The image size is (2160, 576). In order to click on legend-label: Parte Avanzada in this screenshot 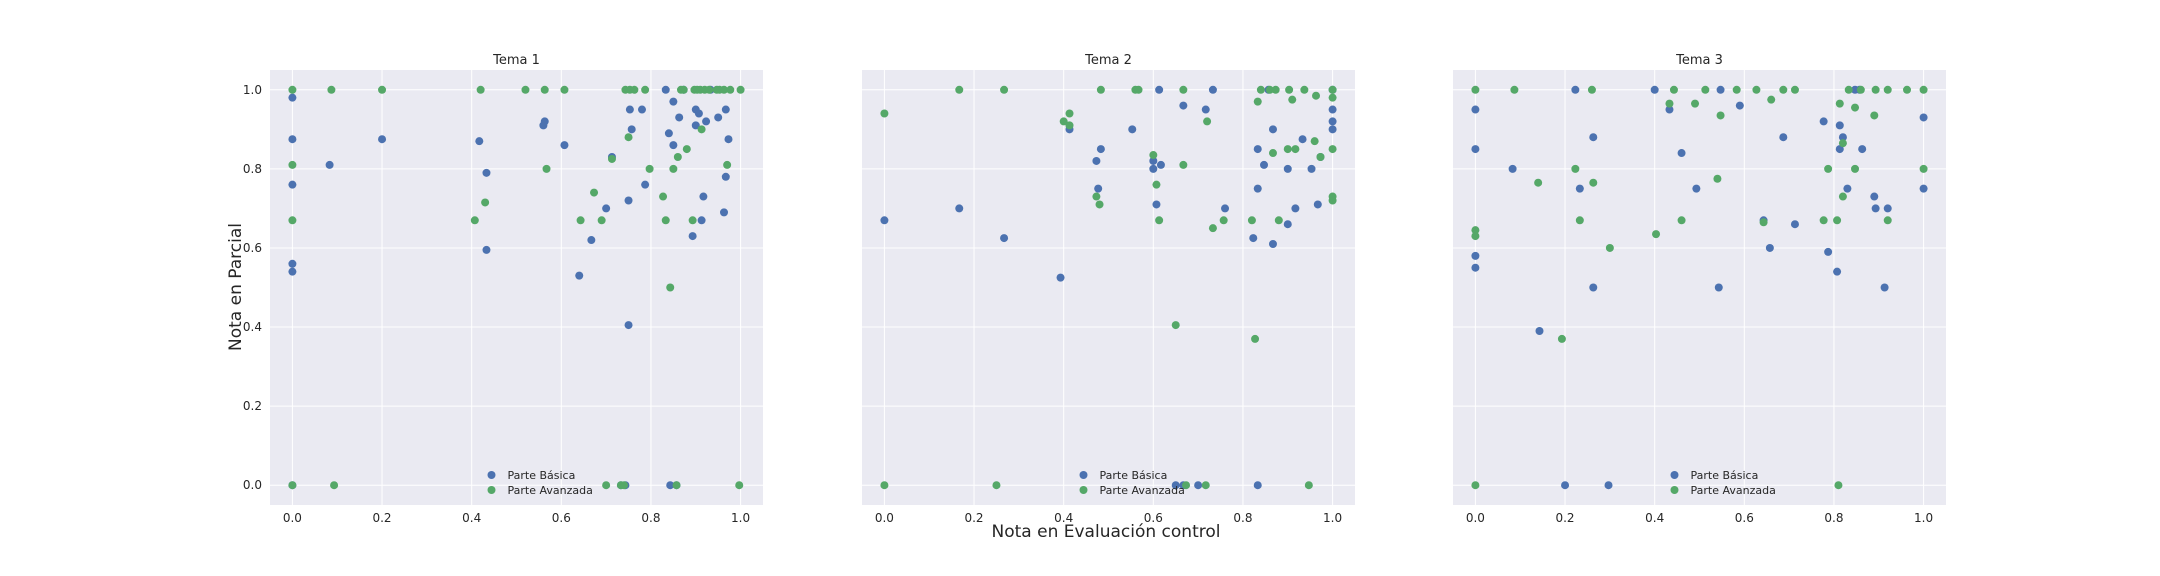, I will do `click(550, 490)`.